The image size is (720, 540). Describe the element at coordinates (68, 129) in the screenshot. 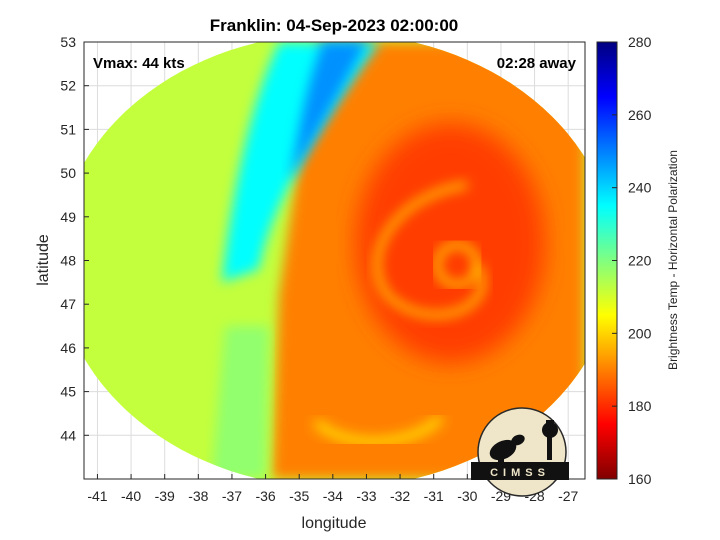

I see `y-tick-label: 51` at that location.